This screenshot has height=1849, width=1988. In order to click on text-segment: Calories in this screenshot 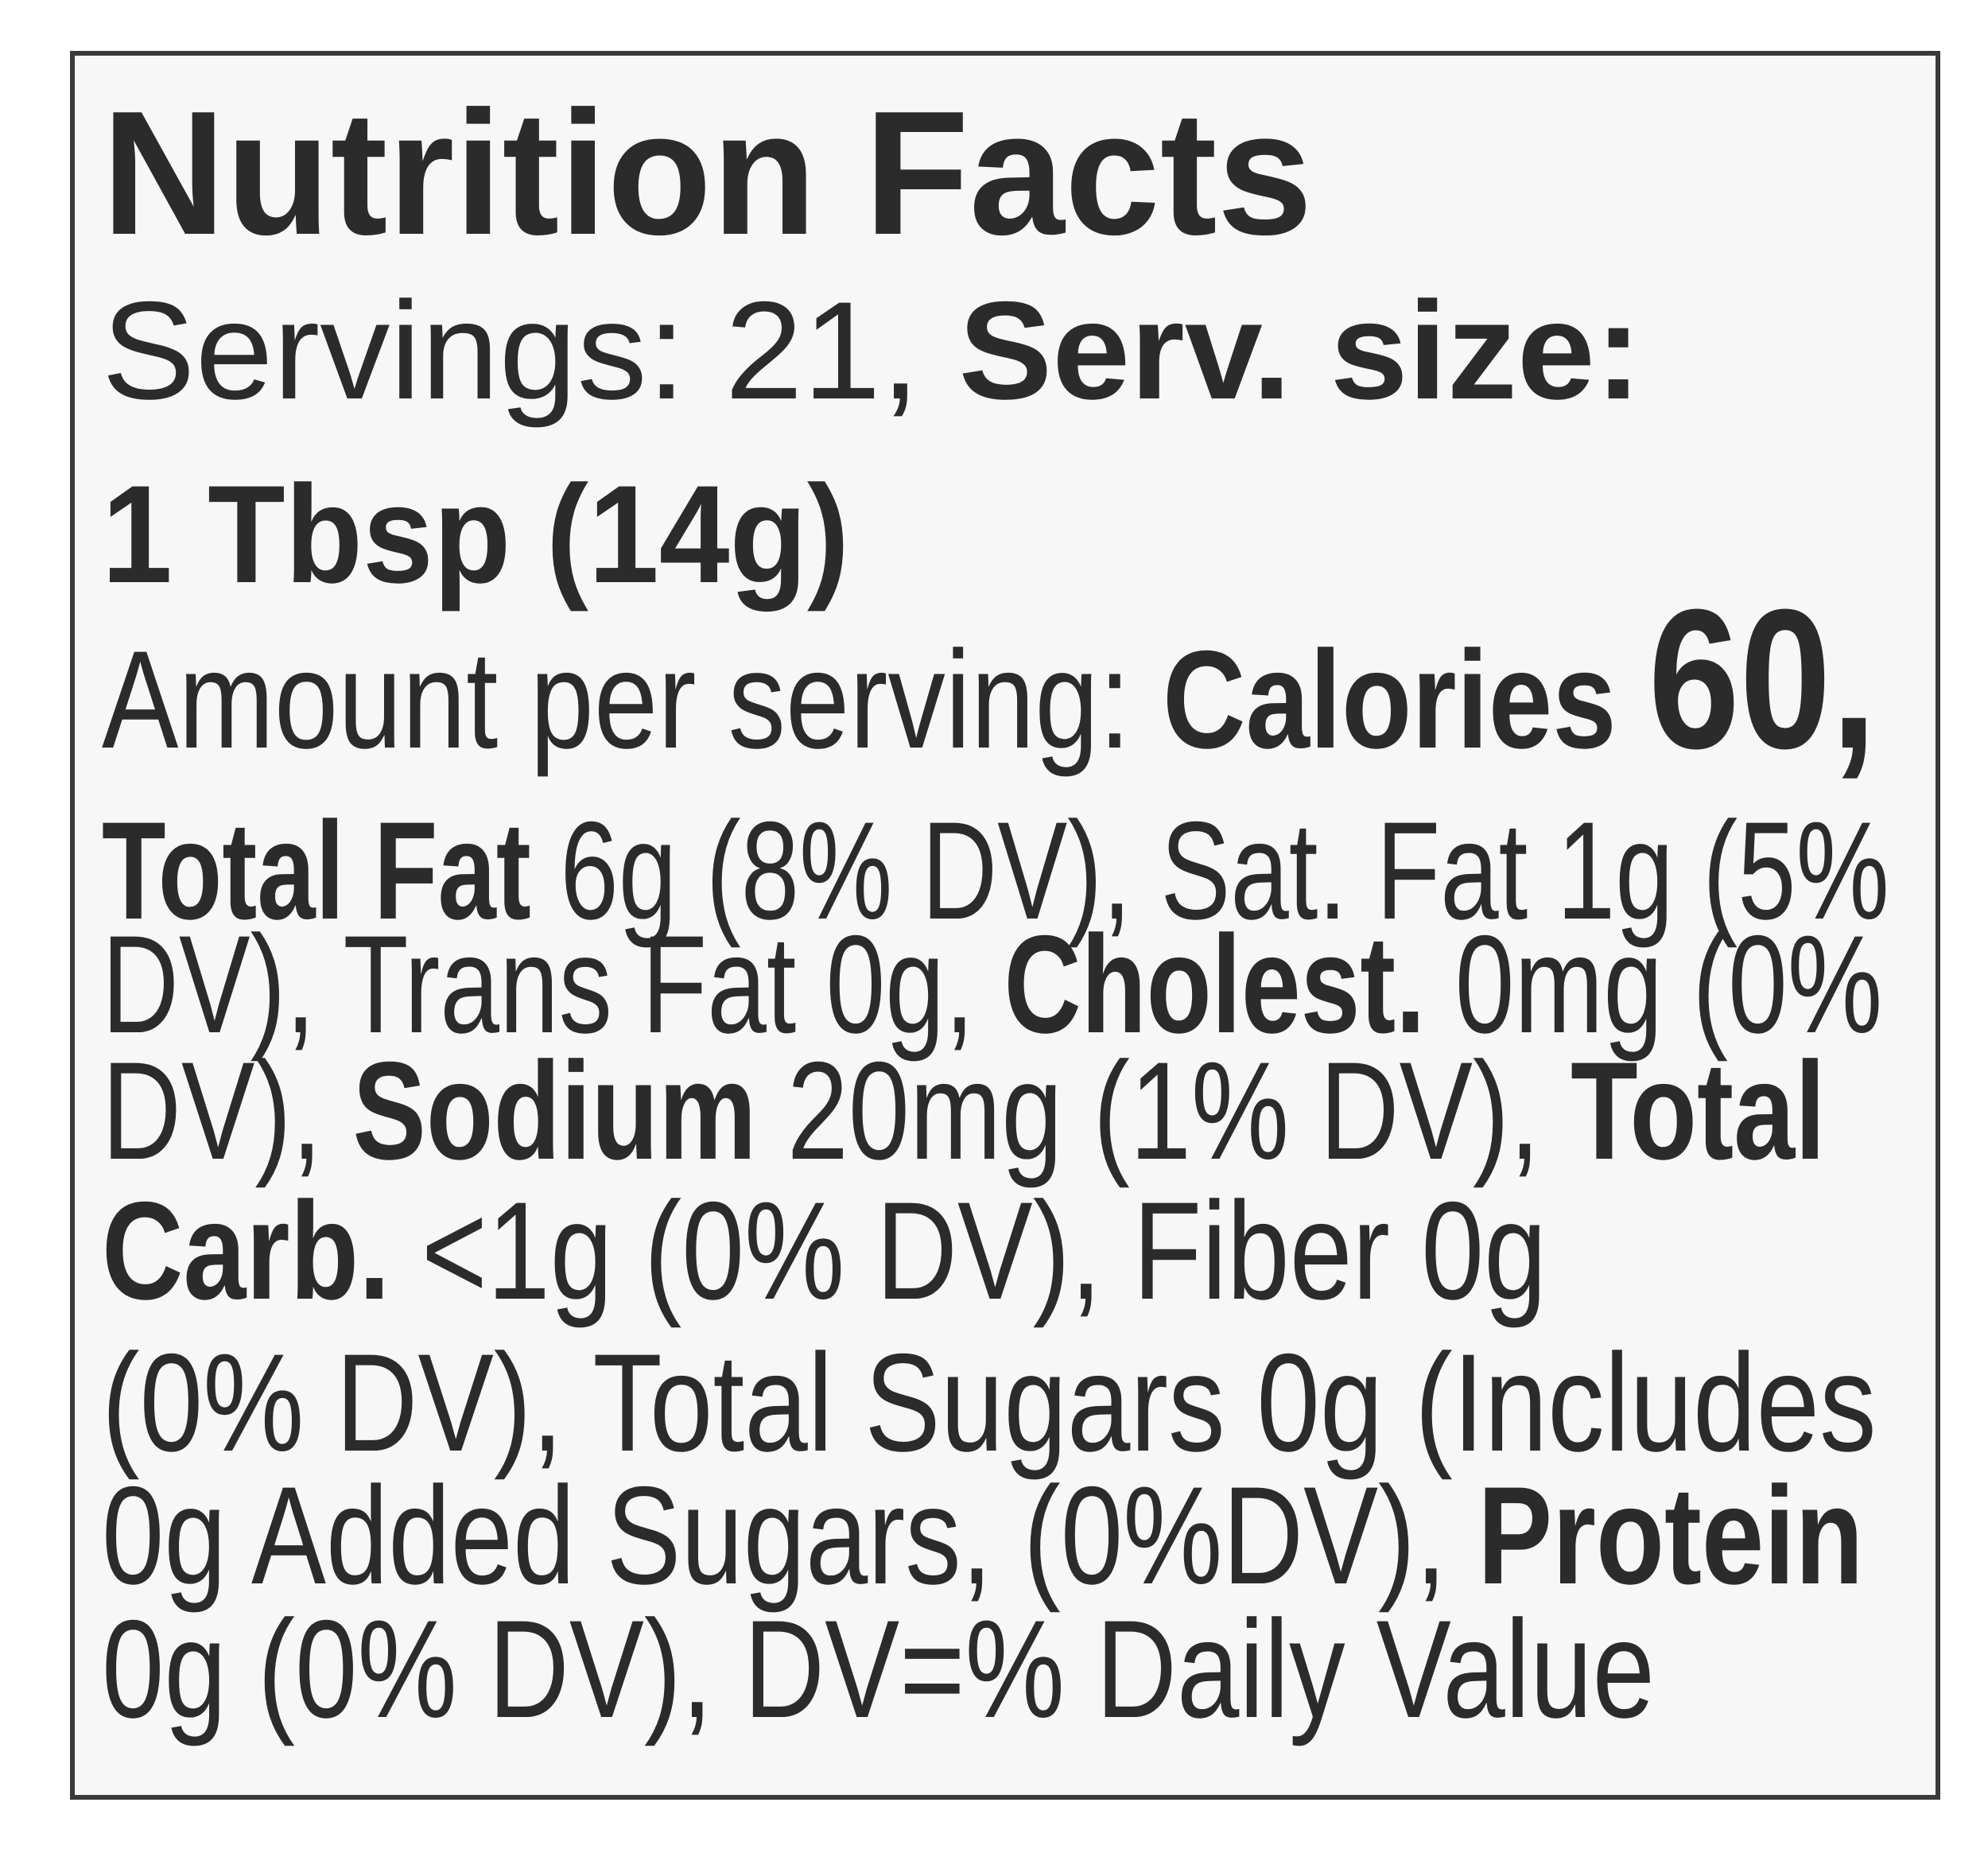, I will do `click(1405, 700)`.